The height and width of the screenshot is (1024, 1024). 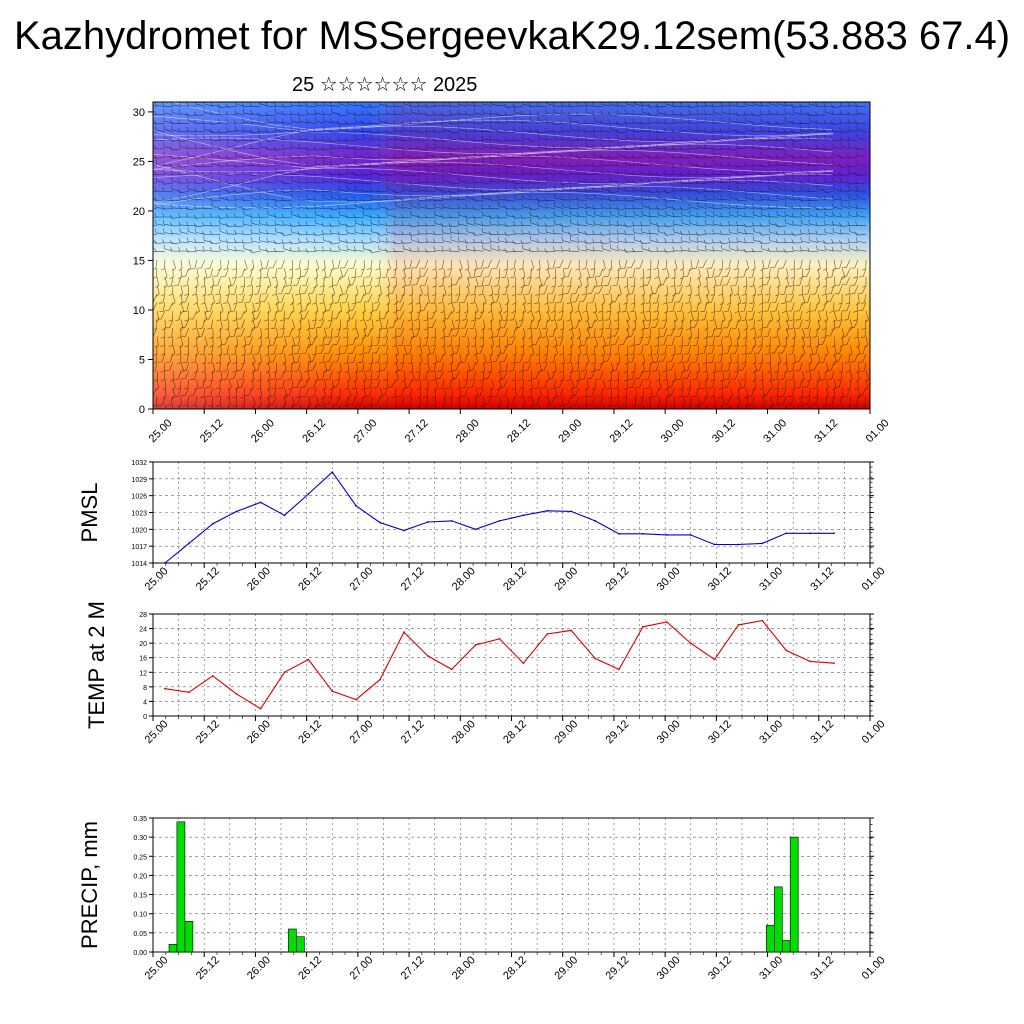 What do you see at coordinates (139, 311) in the screenshot?
I see `profile-y-tick-label: 10` at bounding box center [139, 311].